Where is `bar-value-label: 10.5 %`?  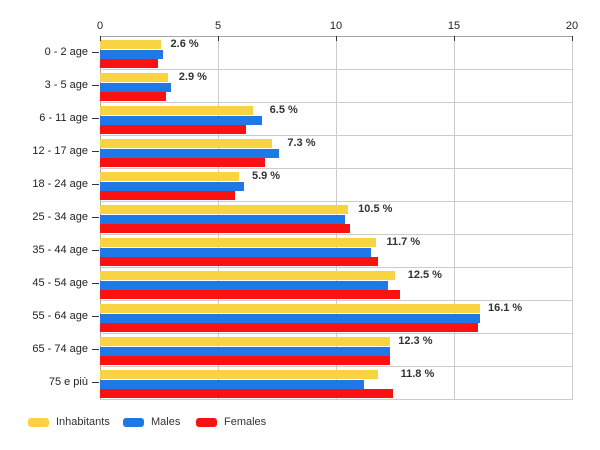
bar-value-label: 10.5 % is located at coordinates (375, 209).